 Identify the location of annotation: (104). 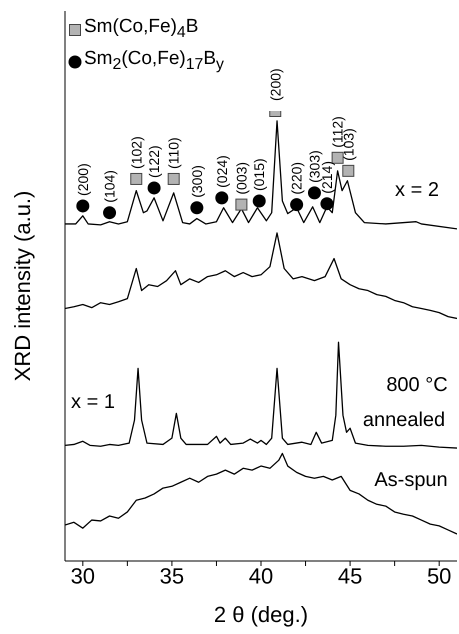
(110, 186).